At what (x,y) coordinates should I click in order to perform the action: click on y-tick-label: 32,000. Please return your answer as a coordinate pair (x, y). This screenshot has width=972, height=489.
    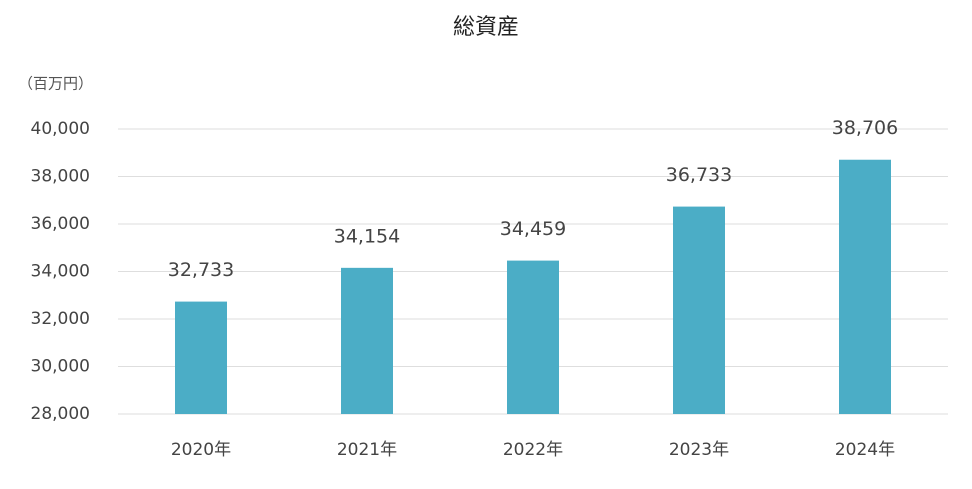
    Looking at the image, I should click on (60, 319).